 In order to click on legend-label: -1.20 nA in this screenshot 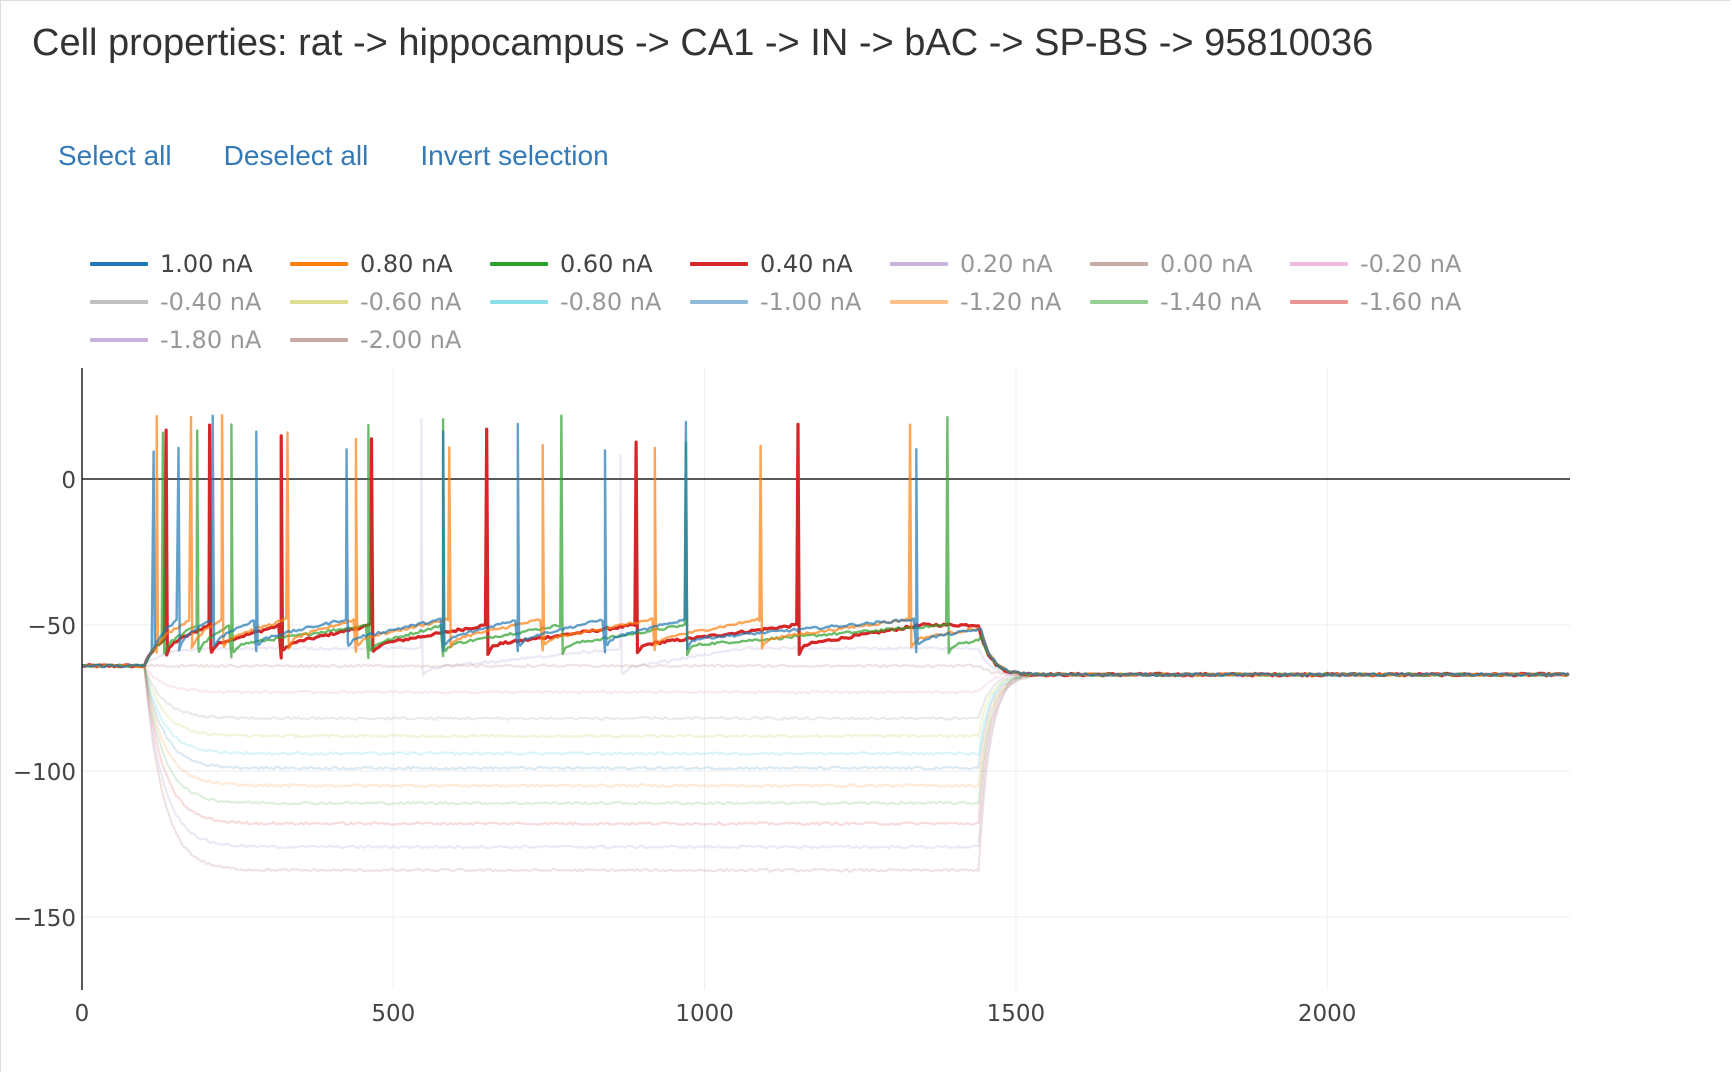, I will do `click(1011, 302)`.